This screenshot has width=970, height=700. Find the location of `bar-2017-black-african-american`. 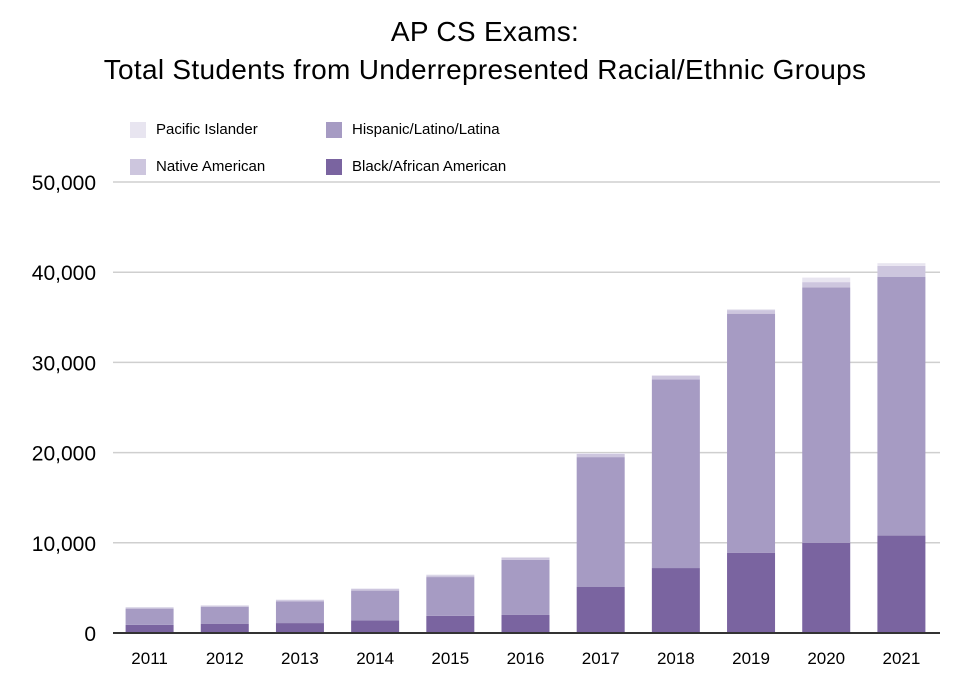

bar-2017-black-african-american is located at coordinates (600, 609).